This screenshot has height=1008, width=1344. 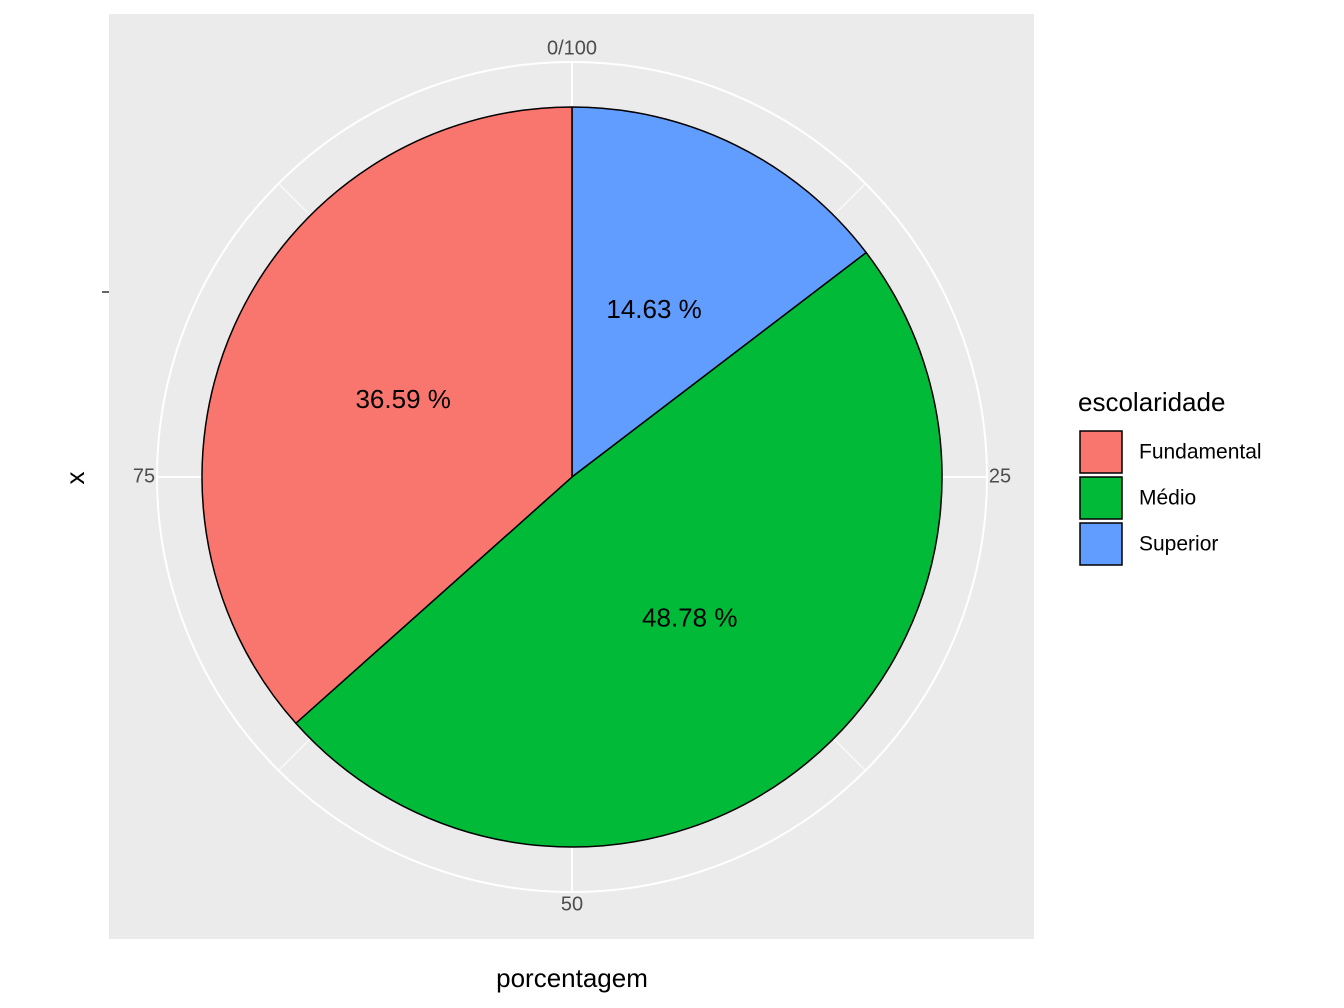 What do you see at coordinates (572, 904) in the screenshot?
I see `angular-tick-label: 50` at bounding box center [572, 904].